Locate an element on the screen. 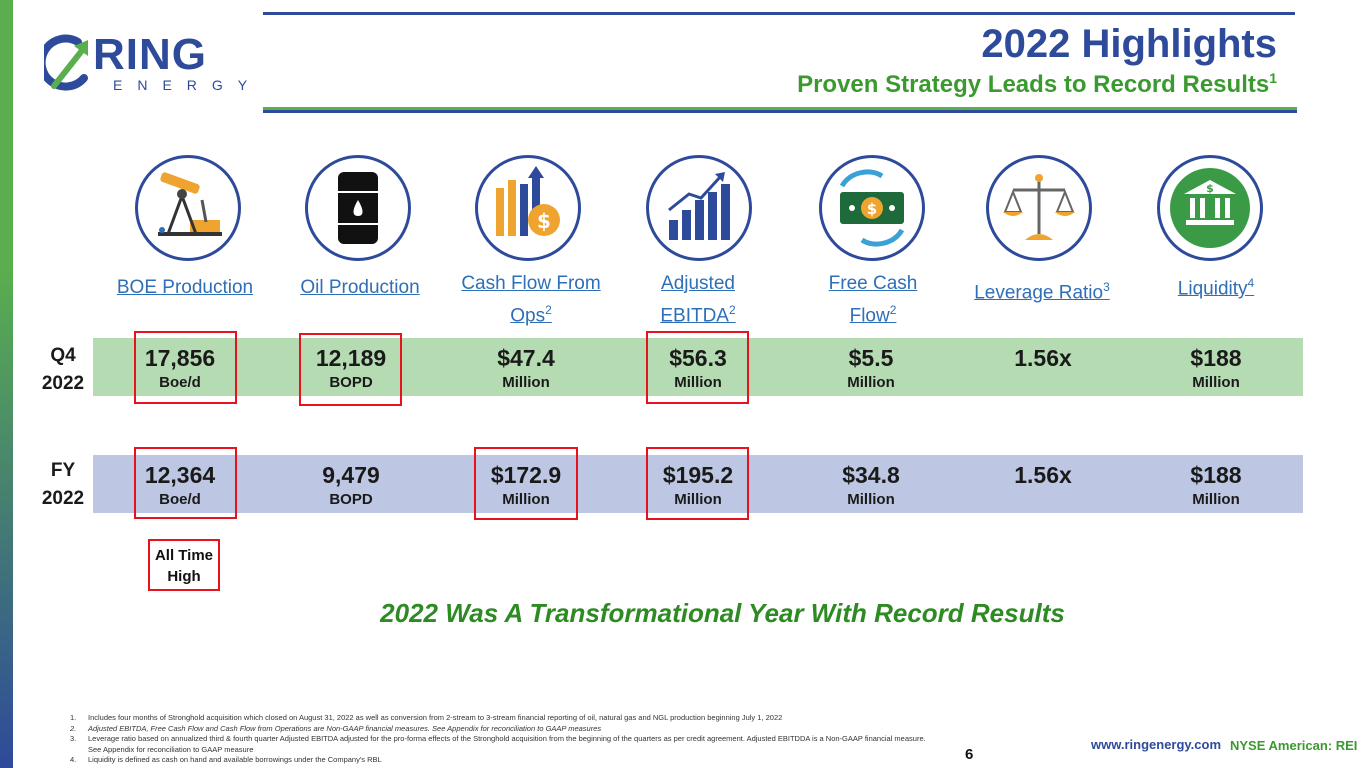 The width and height of the screenshot is (1365, 768). fy-leverage-ratio-value: 1.56x is located at coordinates (1043, 475).